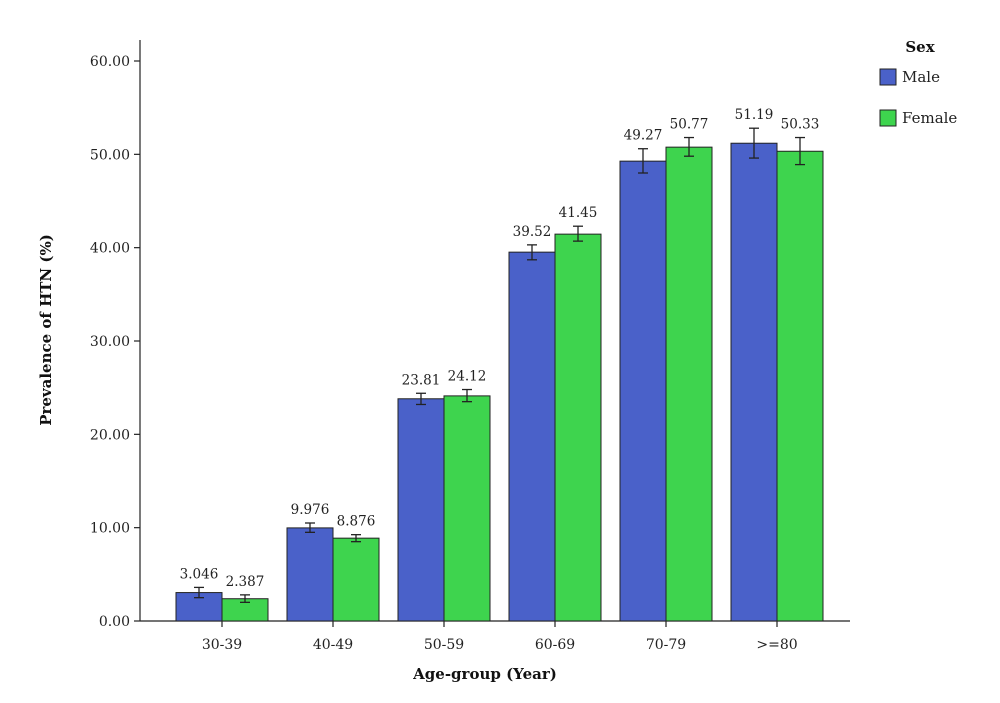 This screenshot has width=1000, height=703. Describe the element at coordinates (754, 115) in the screenshot. I see `value-label: 51.19` at that location.